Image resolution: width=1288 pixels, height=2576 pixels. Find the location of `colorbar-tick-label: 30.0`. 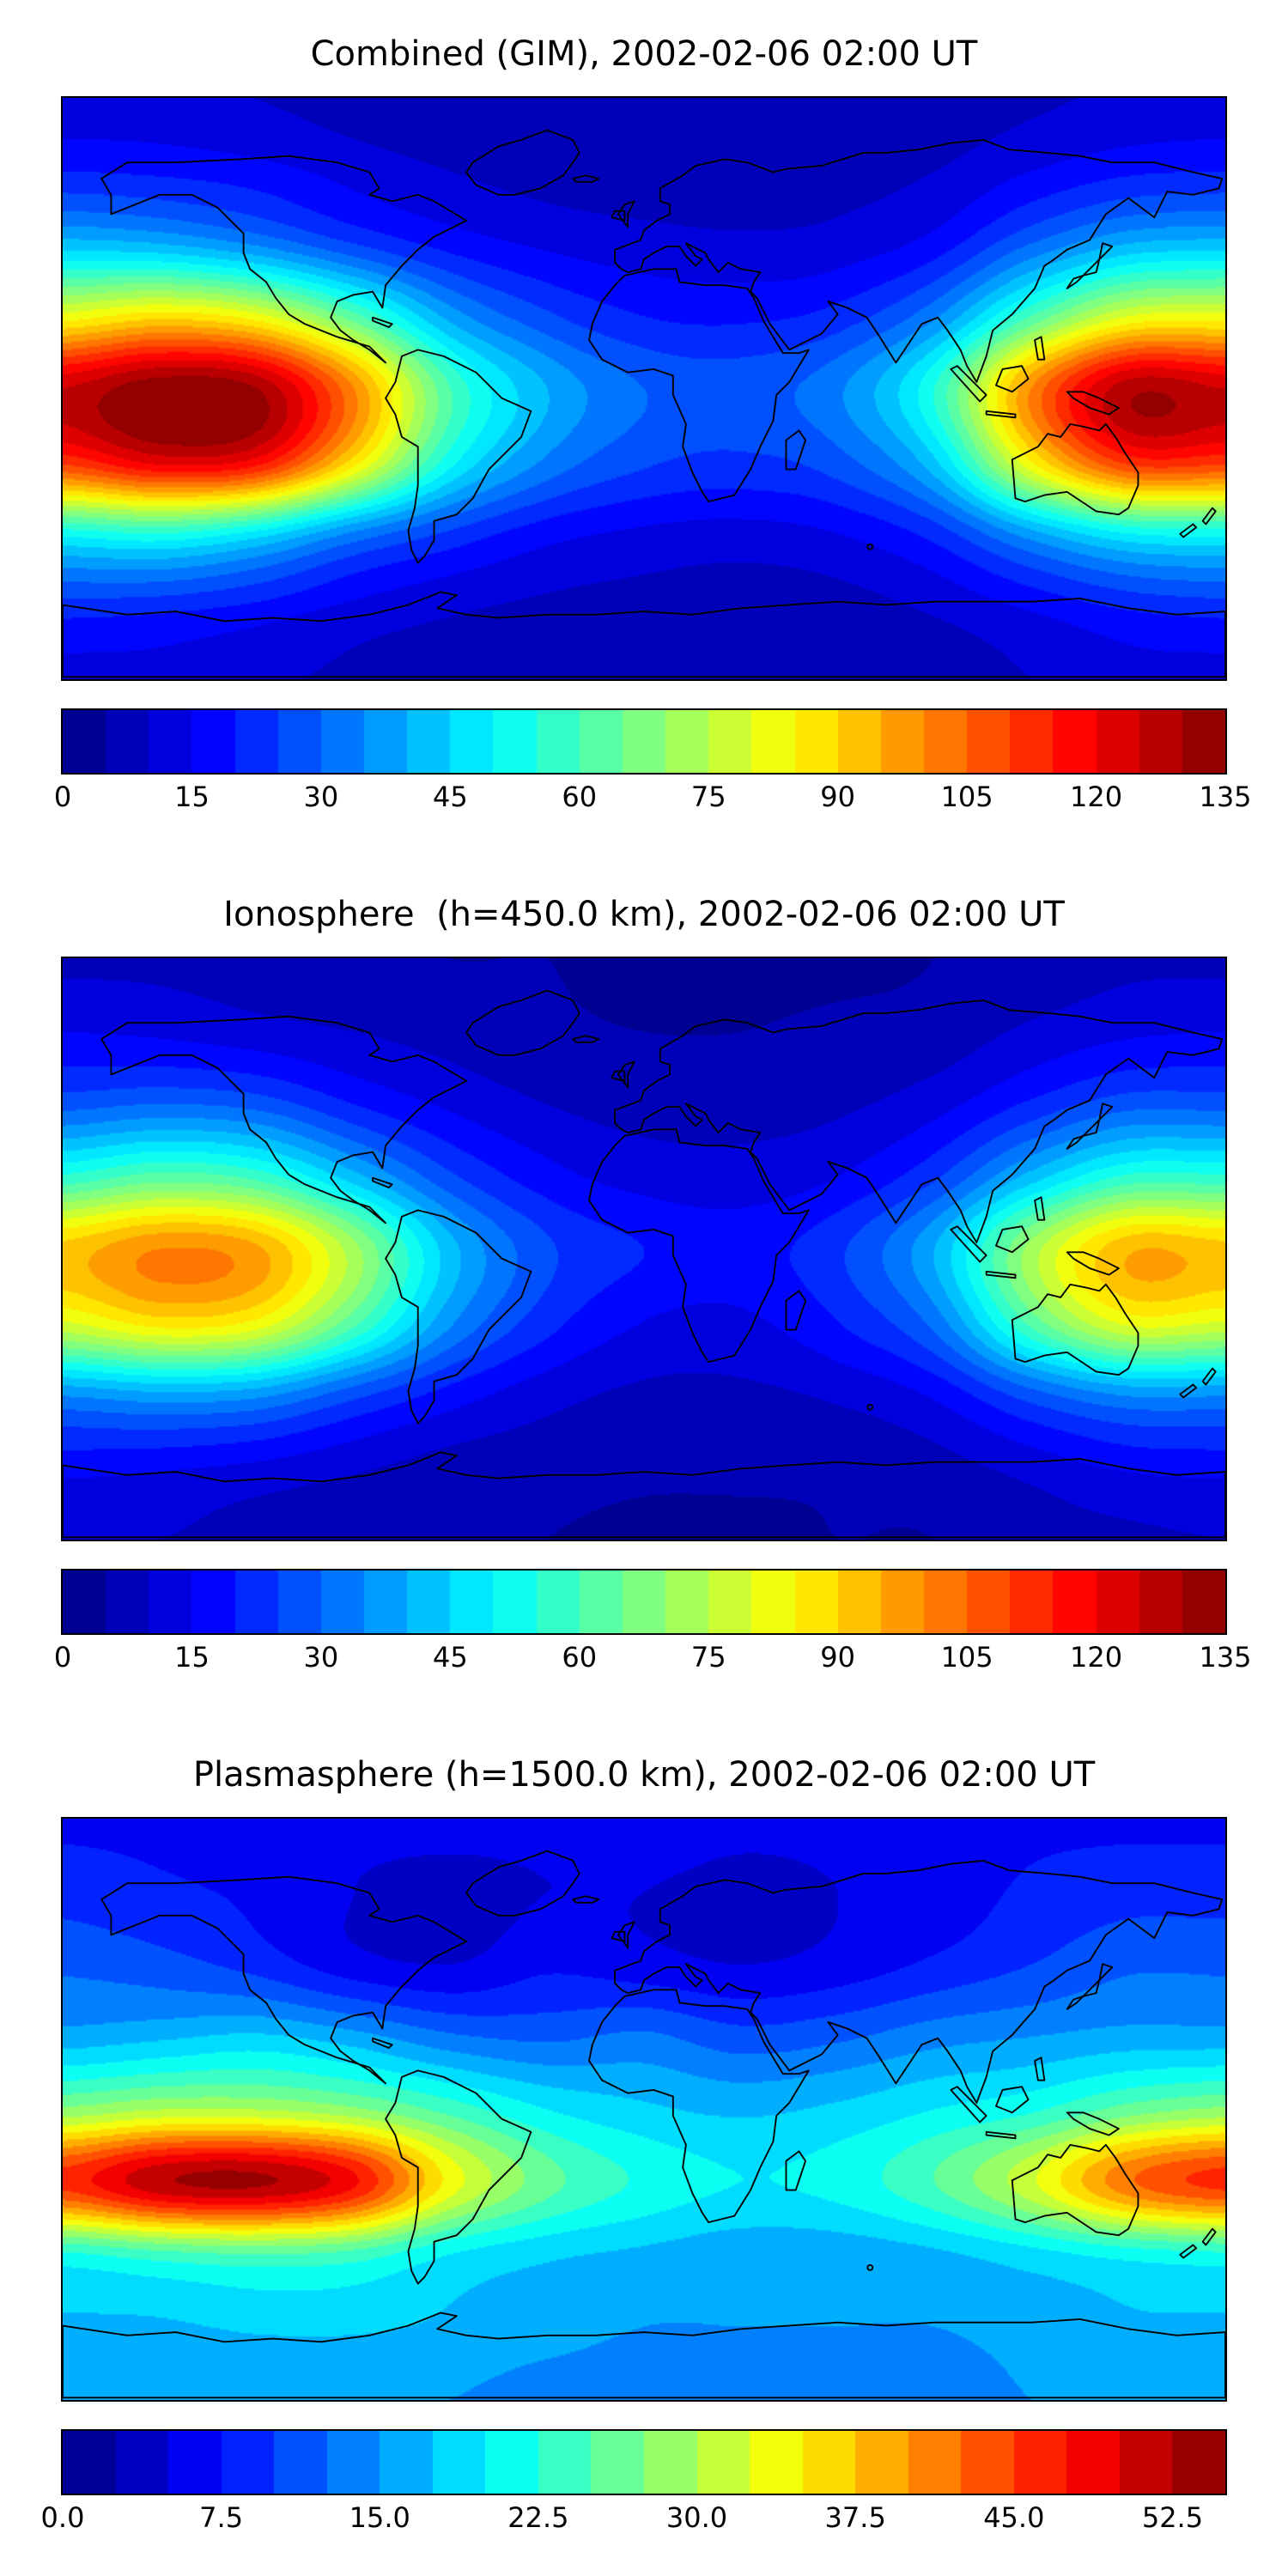

colorbar-tick-label: 30.0 is located at coordinates (696, 2517).